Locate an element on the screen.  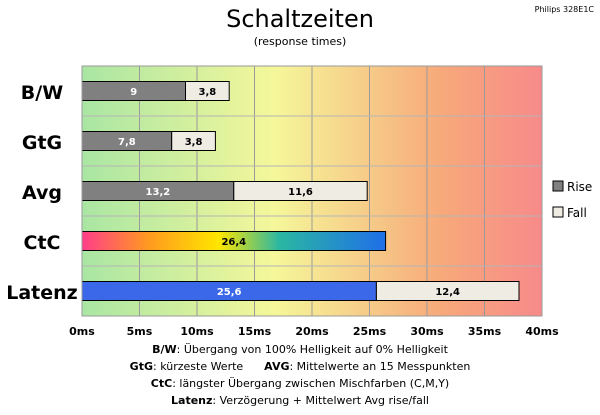
x-tick-label: 25ms is located at coordinates (370, 331).